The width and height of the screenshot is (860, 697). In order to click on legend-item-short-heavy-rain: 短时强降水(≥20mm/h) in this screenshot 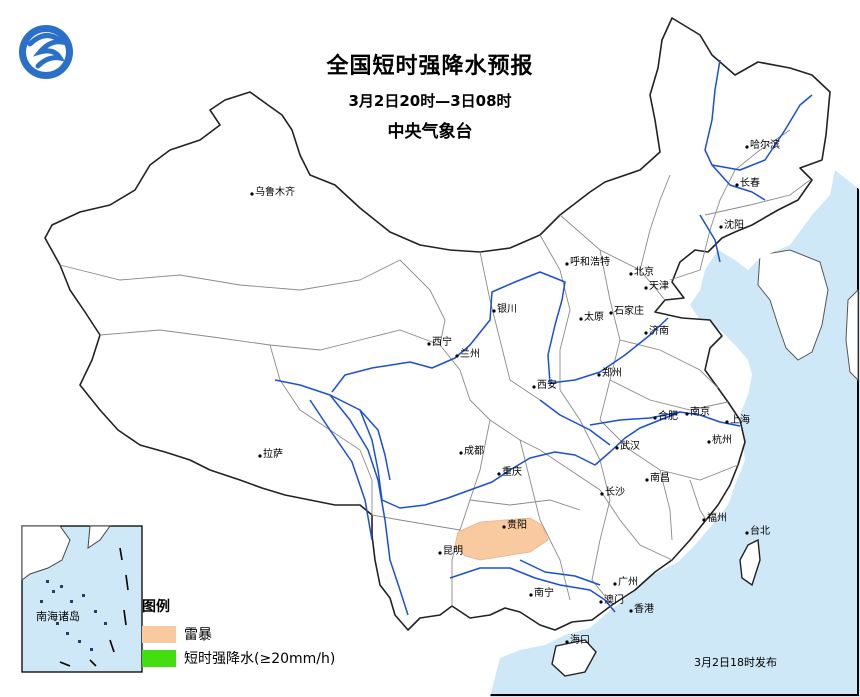, I will do `click(238, 658)`.